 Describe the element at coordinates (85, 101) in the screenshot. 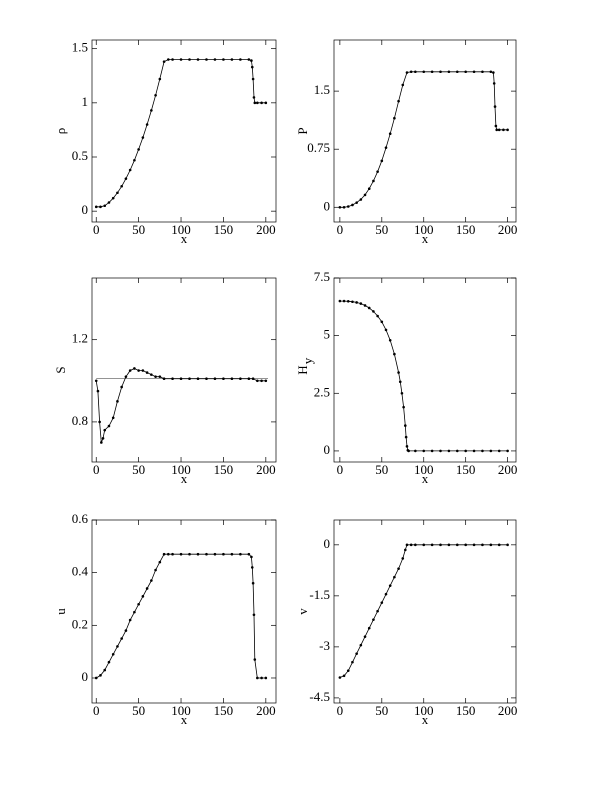

I see `y-tick-label: 1` at that location.